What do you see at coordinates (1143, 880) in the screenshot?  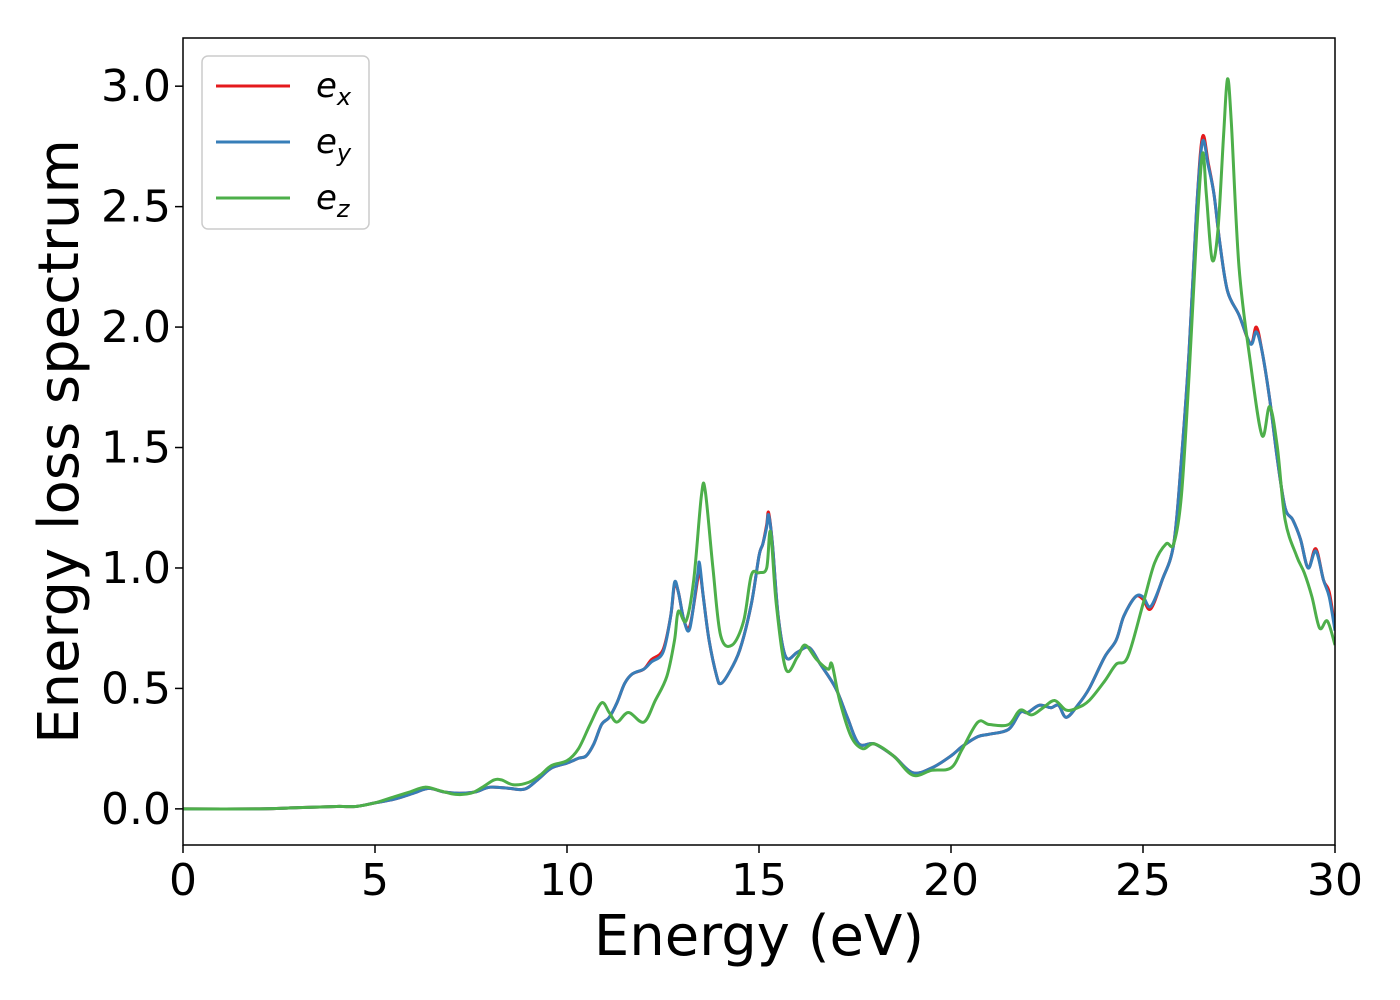 I see `x-tick-label: 25` at bounding box center [1143, 880].